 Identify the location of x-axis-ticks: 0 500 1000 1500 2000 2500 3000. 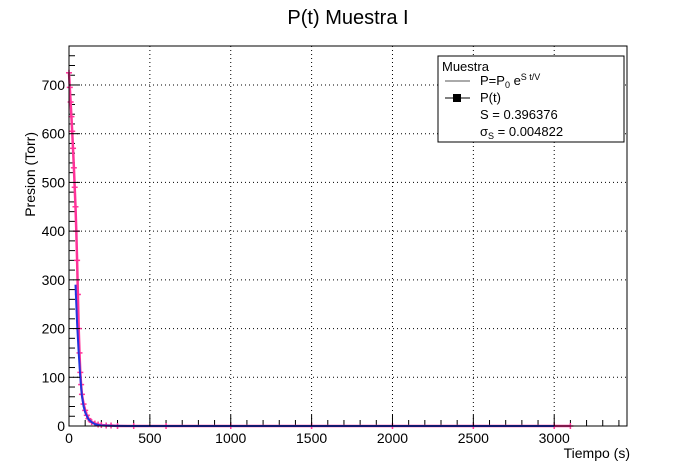
(317, 430).